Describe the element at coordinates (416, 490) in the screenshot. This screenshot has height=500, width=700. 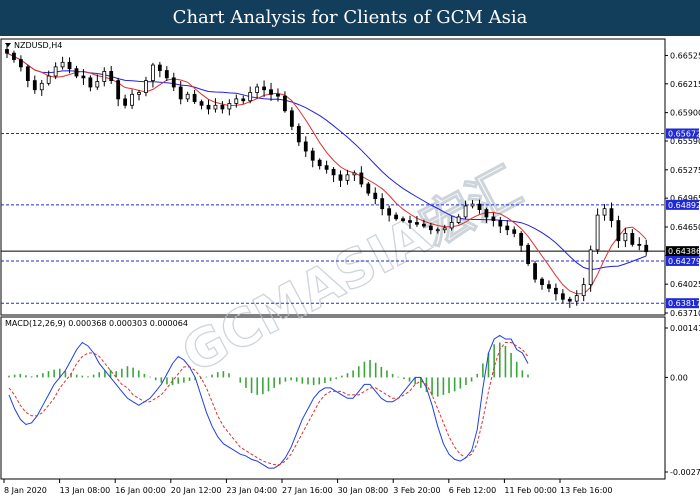
I see `x-tick-label-7: 3 Feb 20:00` at that location.